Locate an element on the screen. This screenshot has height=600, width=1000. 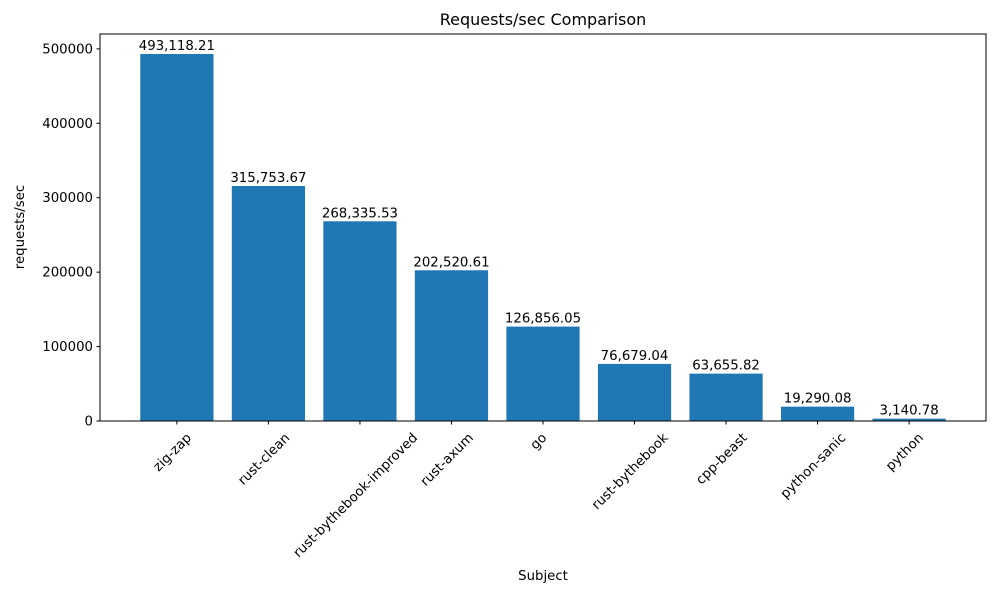
bar-value-label: 493,118.21 is located at coordinates (177, 46).